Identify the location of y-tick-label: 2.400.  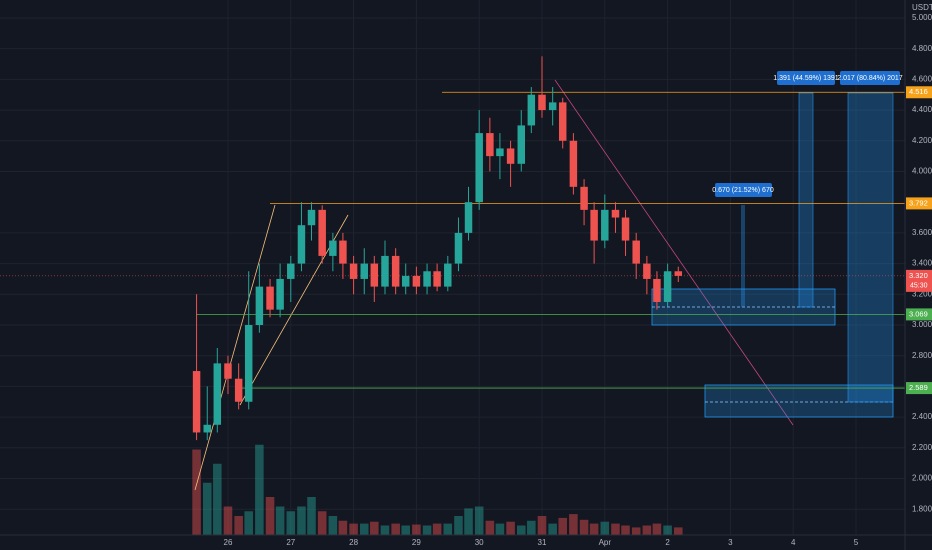
(922, 416).